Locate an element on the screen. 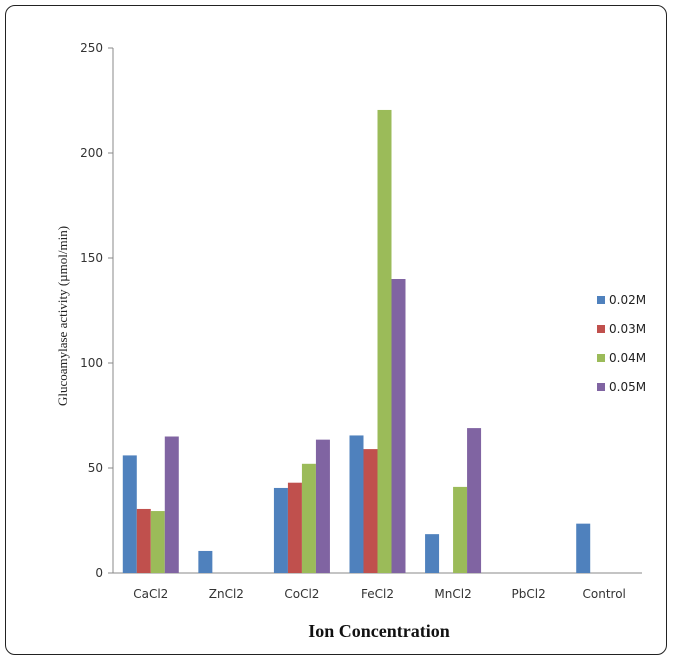 The image size is (676, 655). x-tick-label: CaCl2 is located at coordinates (150, 594).